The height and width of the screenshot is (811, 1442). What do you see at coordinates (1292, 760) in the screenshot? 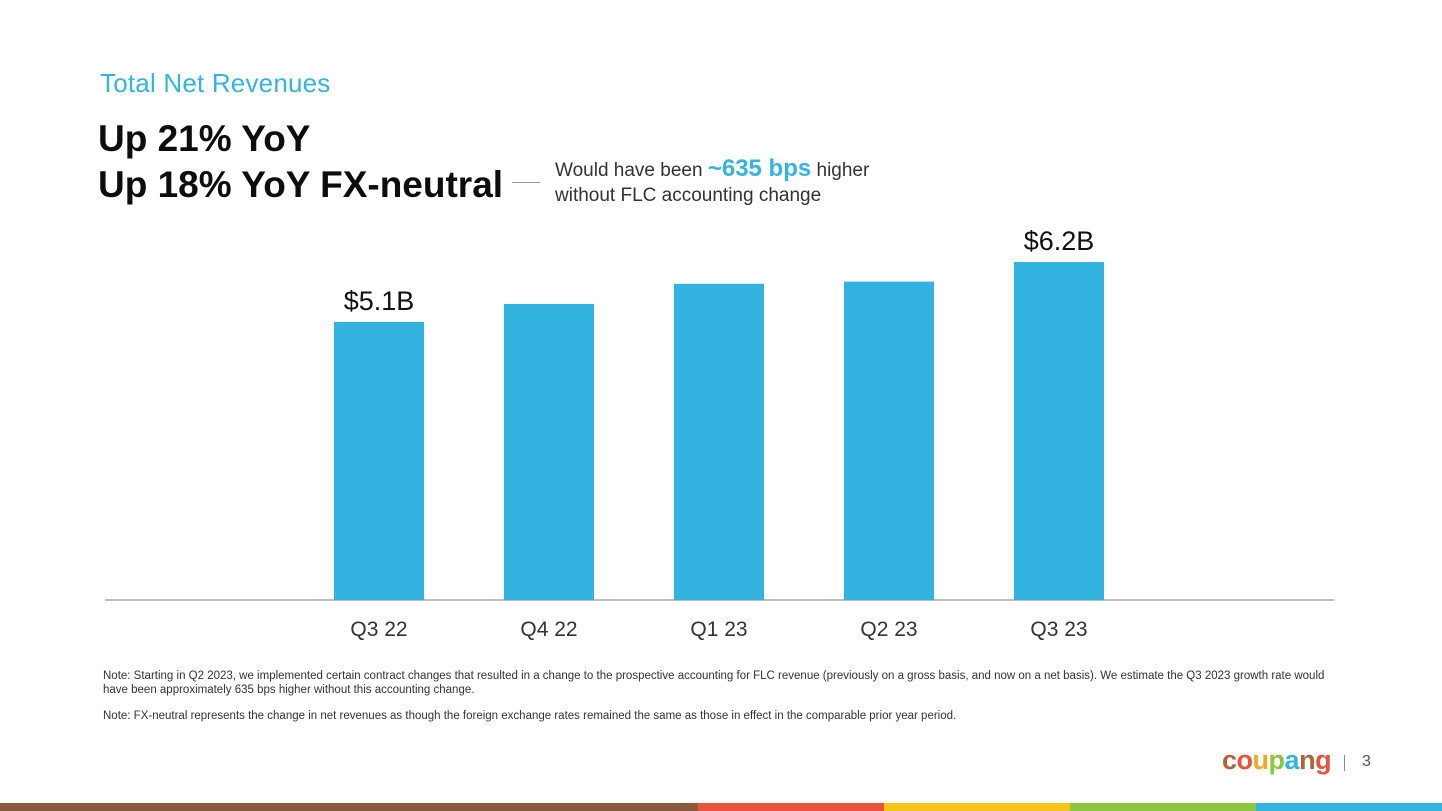
I see `logo-letter: a` at bounding box center [1292, 760].